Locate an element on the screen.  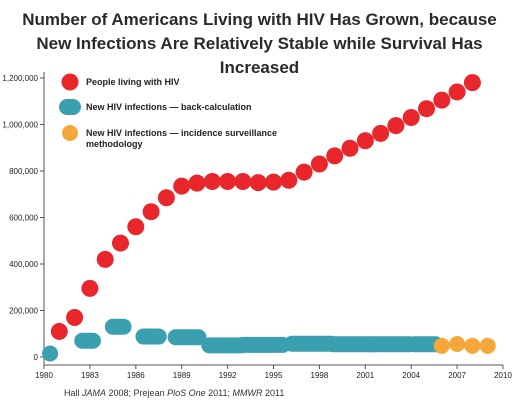
incidence-surveillance-series is located at coordinates (464, 344).